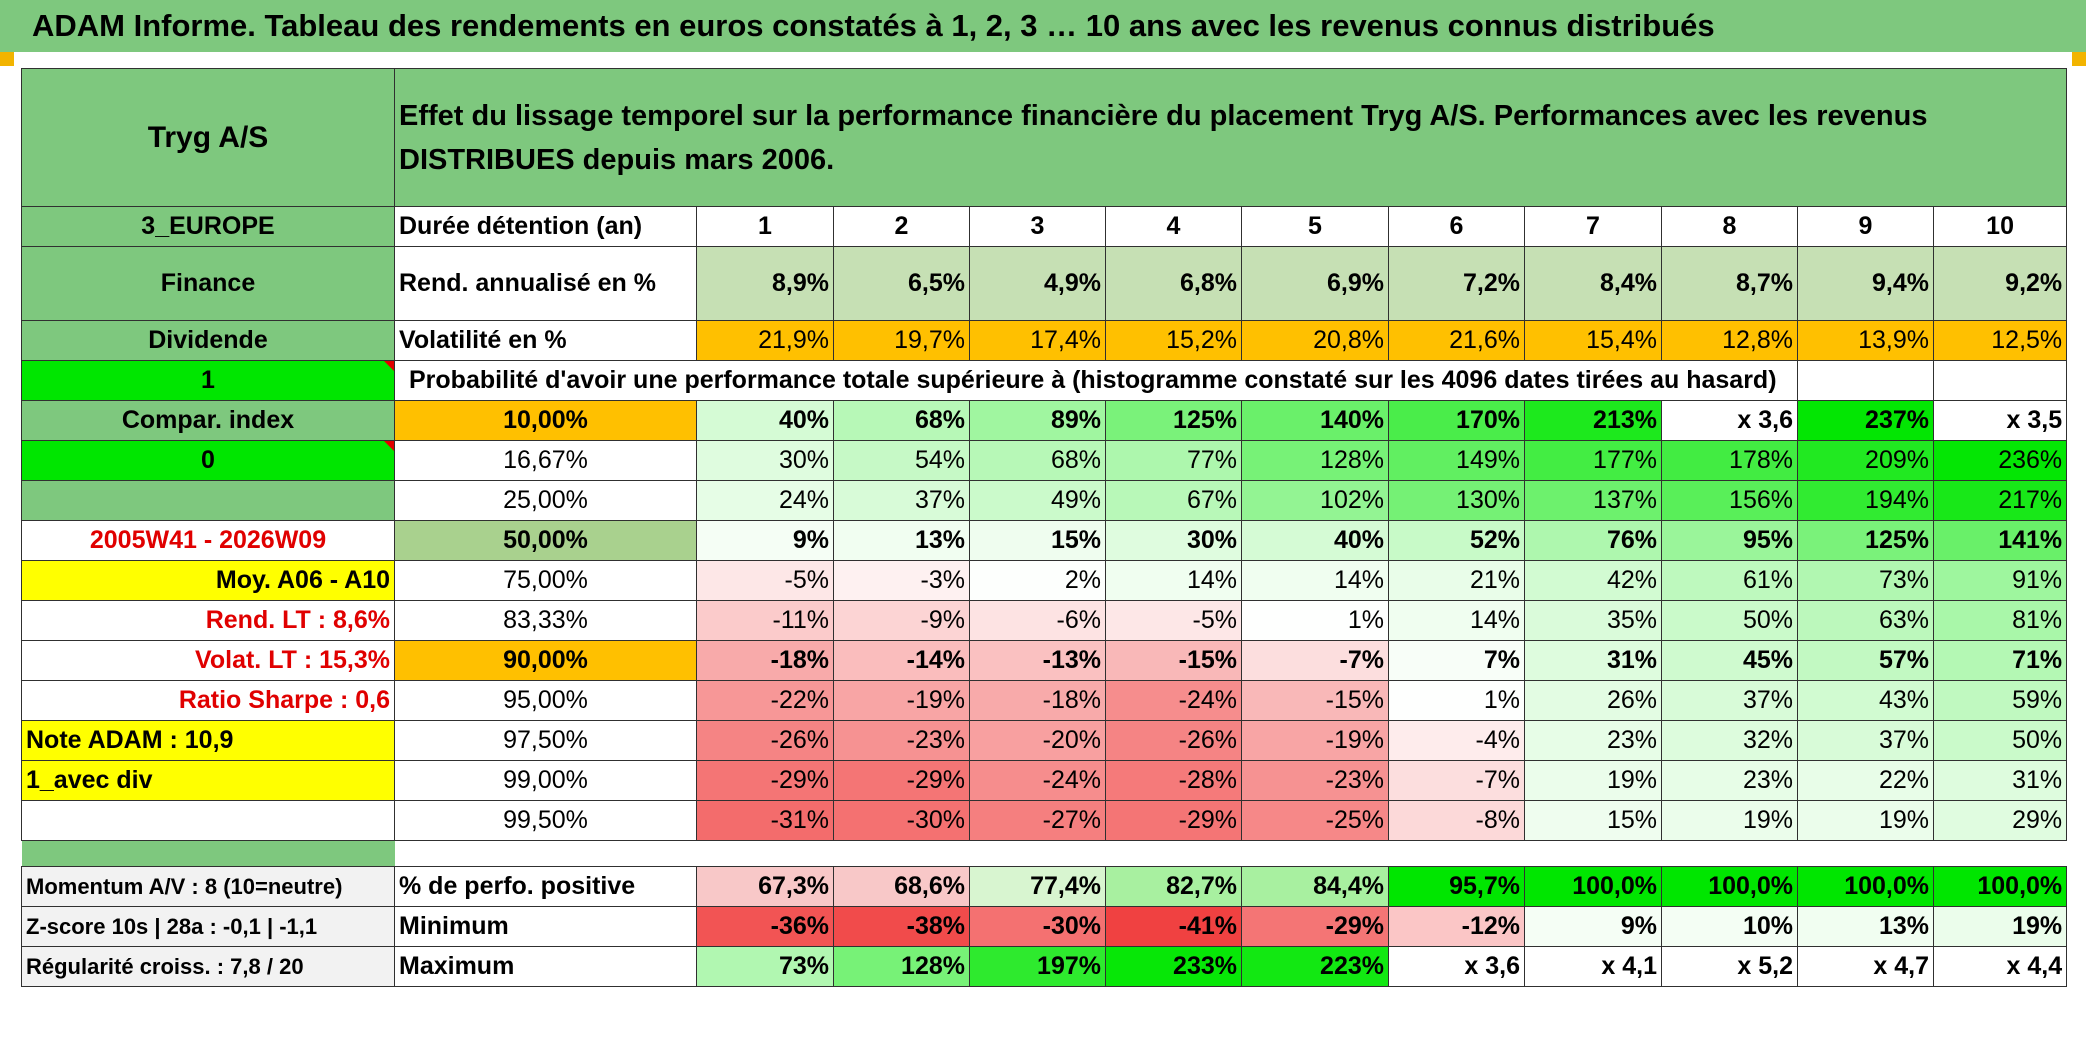  Describe the element at coordinates (901, 820) in the screenshot. I see `quantile-value-cell: -30%` at that location.